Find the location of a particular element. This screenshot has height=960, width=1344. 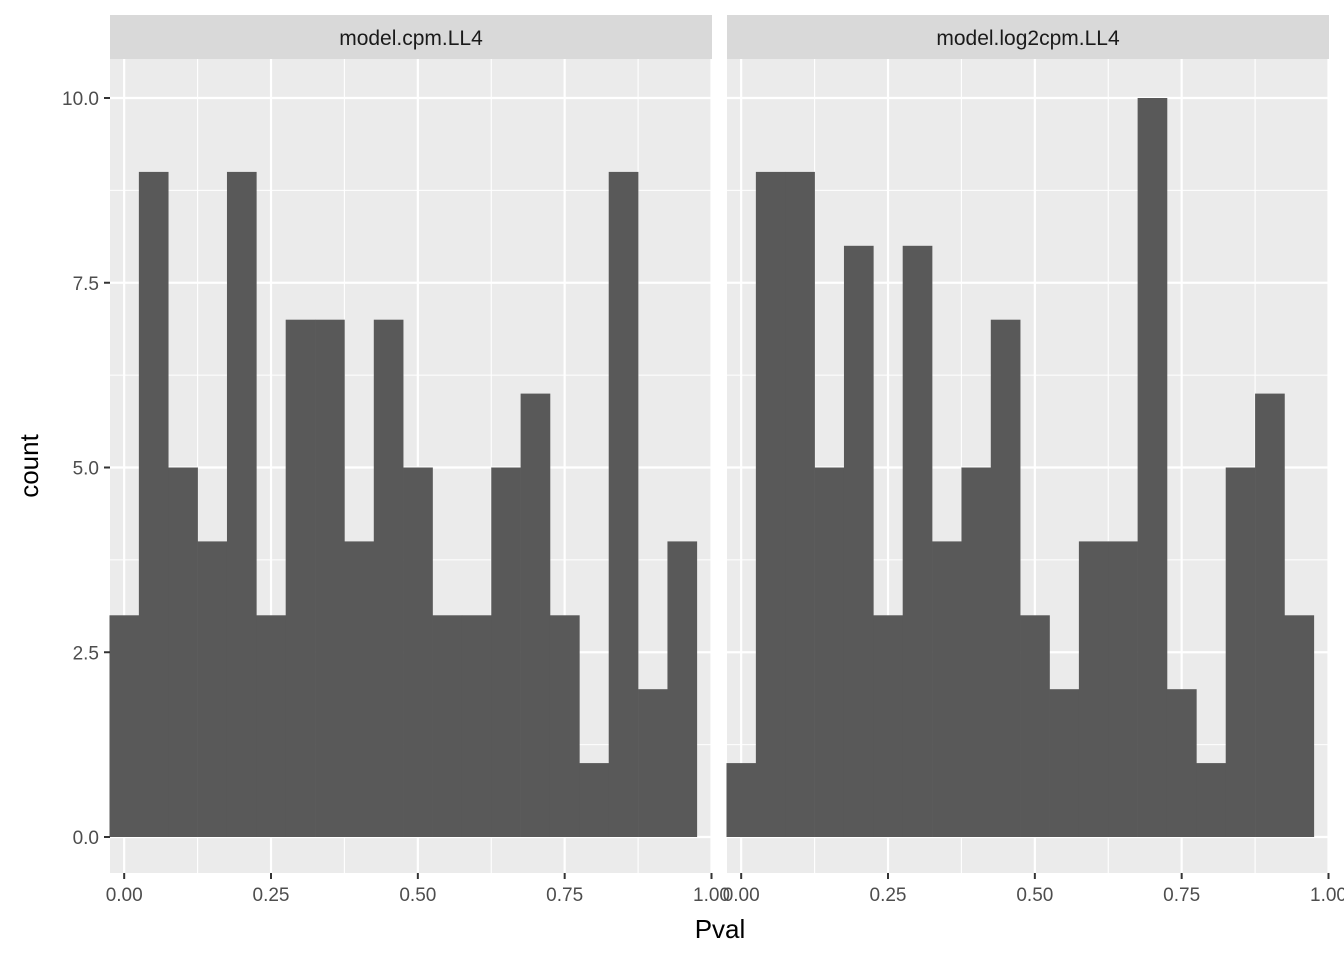

facet-strip-label: model.log2cpm.LL4 is located at coordinates (1028, 38).